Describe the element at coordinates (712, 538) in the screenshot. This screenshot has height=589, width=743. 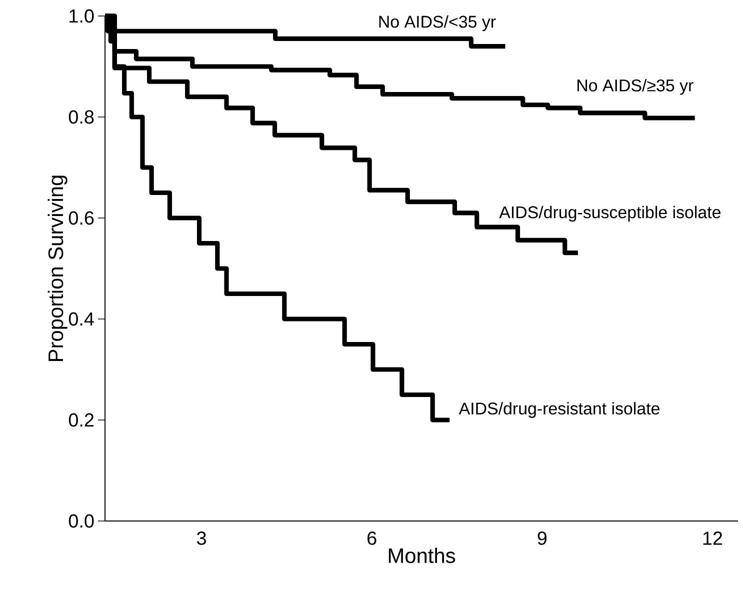
I see `x-tick-label: 12` at that location.